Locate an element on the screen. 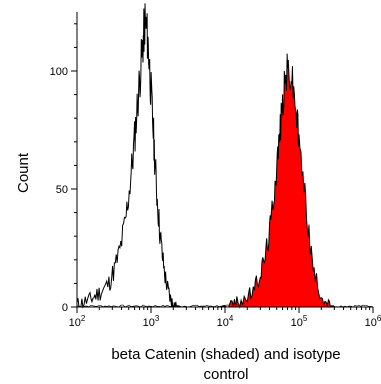 The width and height of the screenshot is (381, 384). x-tick-label: 10⁵ is located at coordinates (299, 321).